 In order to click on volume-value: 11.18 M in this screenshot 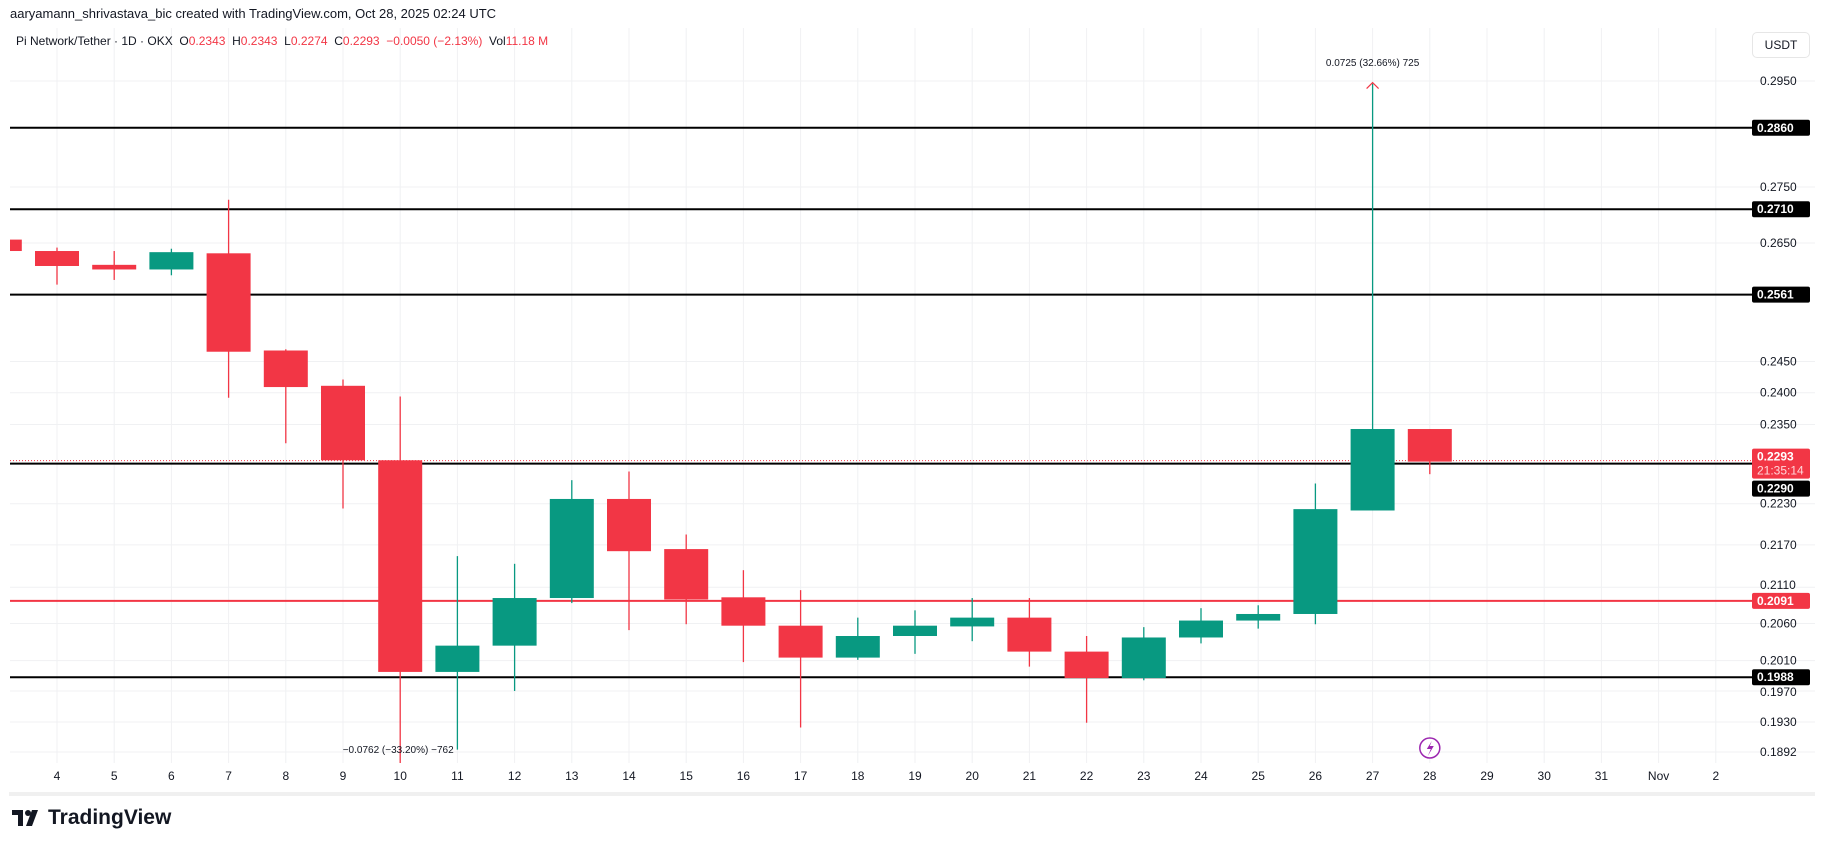, I will do `click(527, 41)`.